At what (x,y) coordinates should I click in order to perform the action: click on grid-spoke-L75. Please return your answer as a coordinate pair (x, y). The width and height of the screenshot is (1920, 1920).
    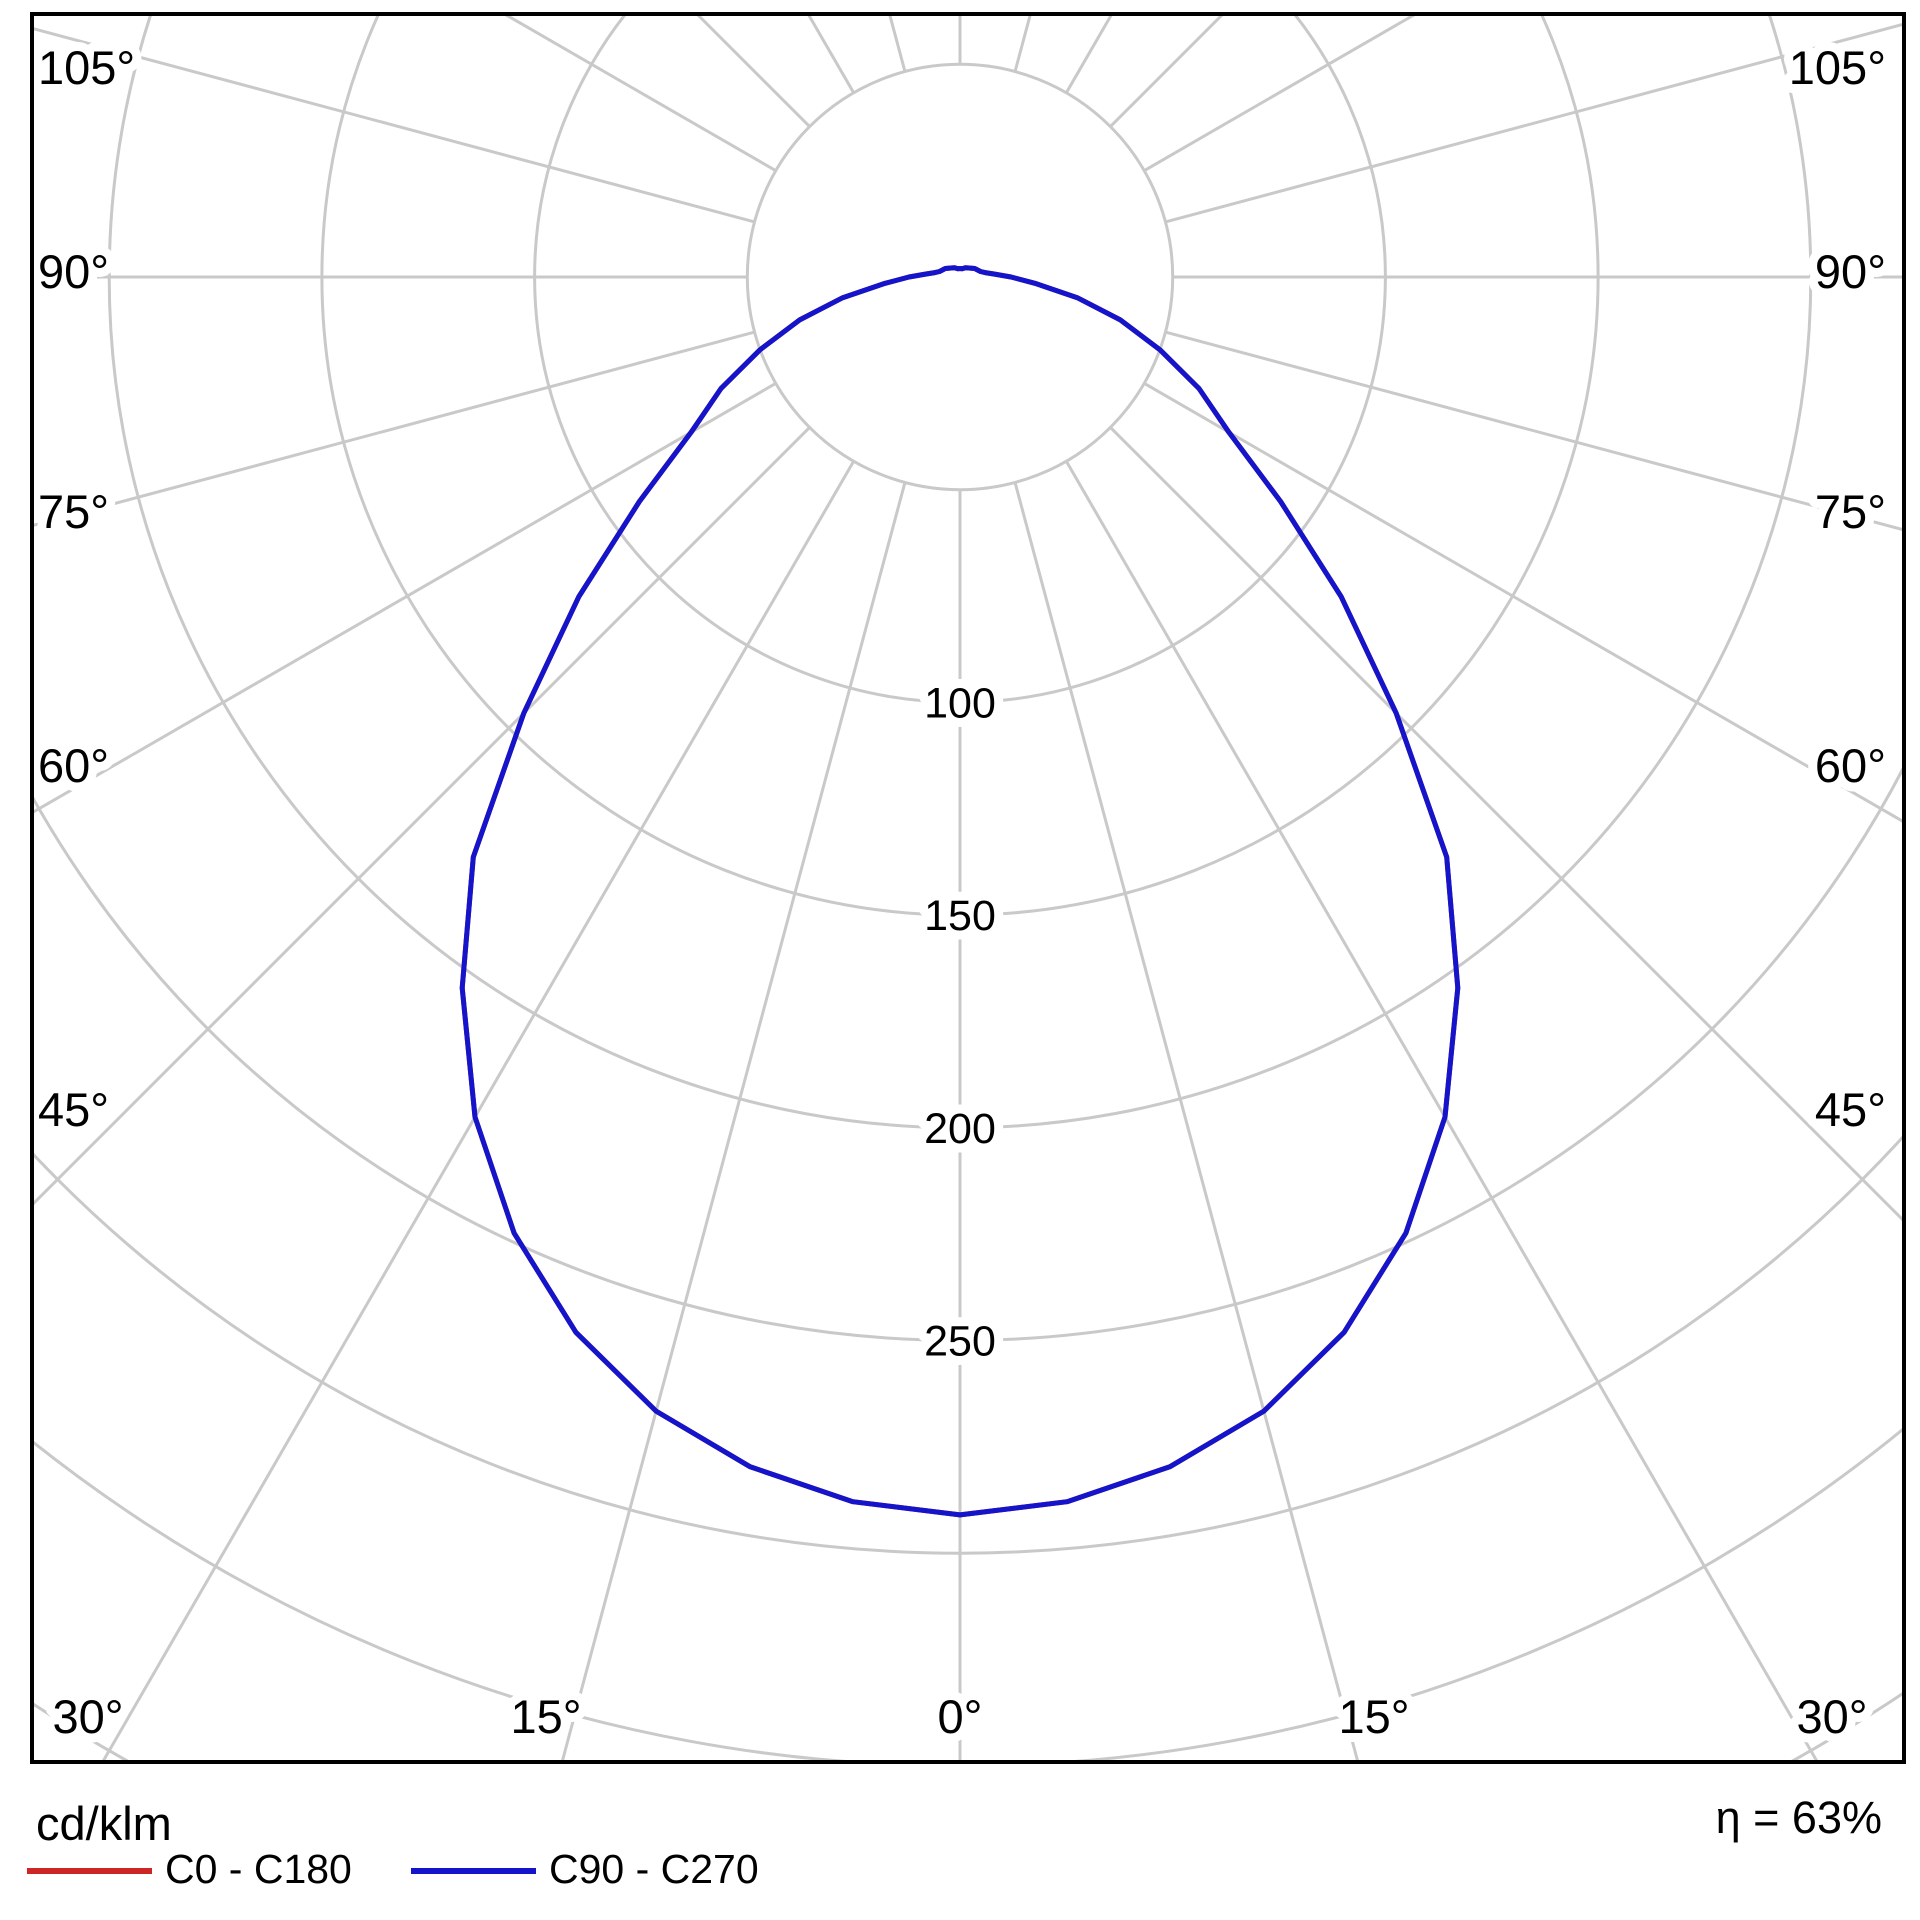
    Looking at the image, I should click on (393, 429).